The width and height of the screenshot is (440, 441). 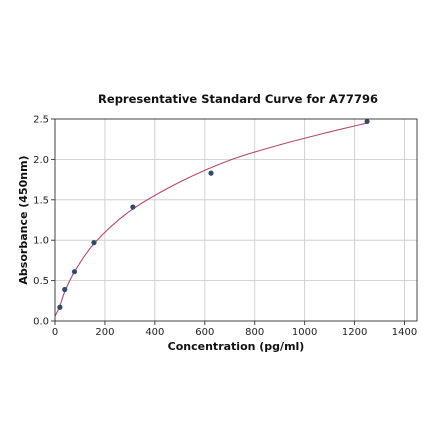 I want to click on x-tick-label: 200, so click(x=104, y=332).